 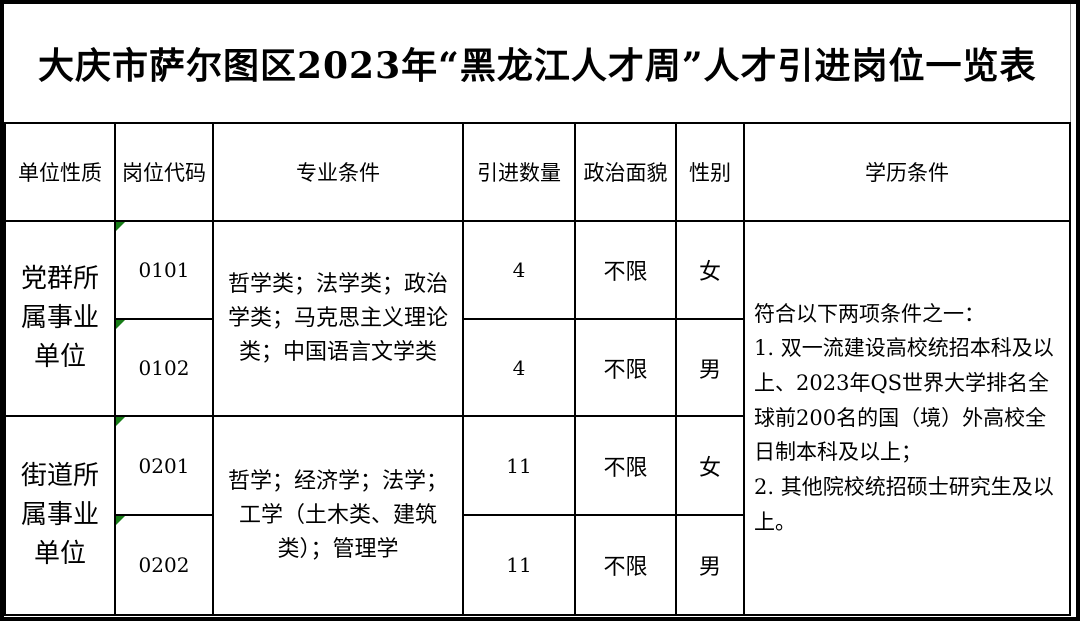 I want to click on position-code-value: 0101, so click(x=164, y=269).